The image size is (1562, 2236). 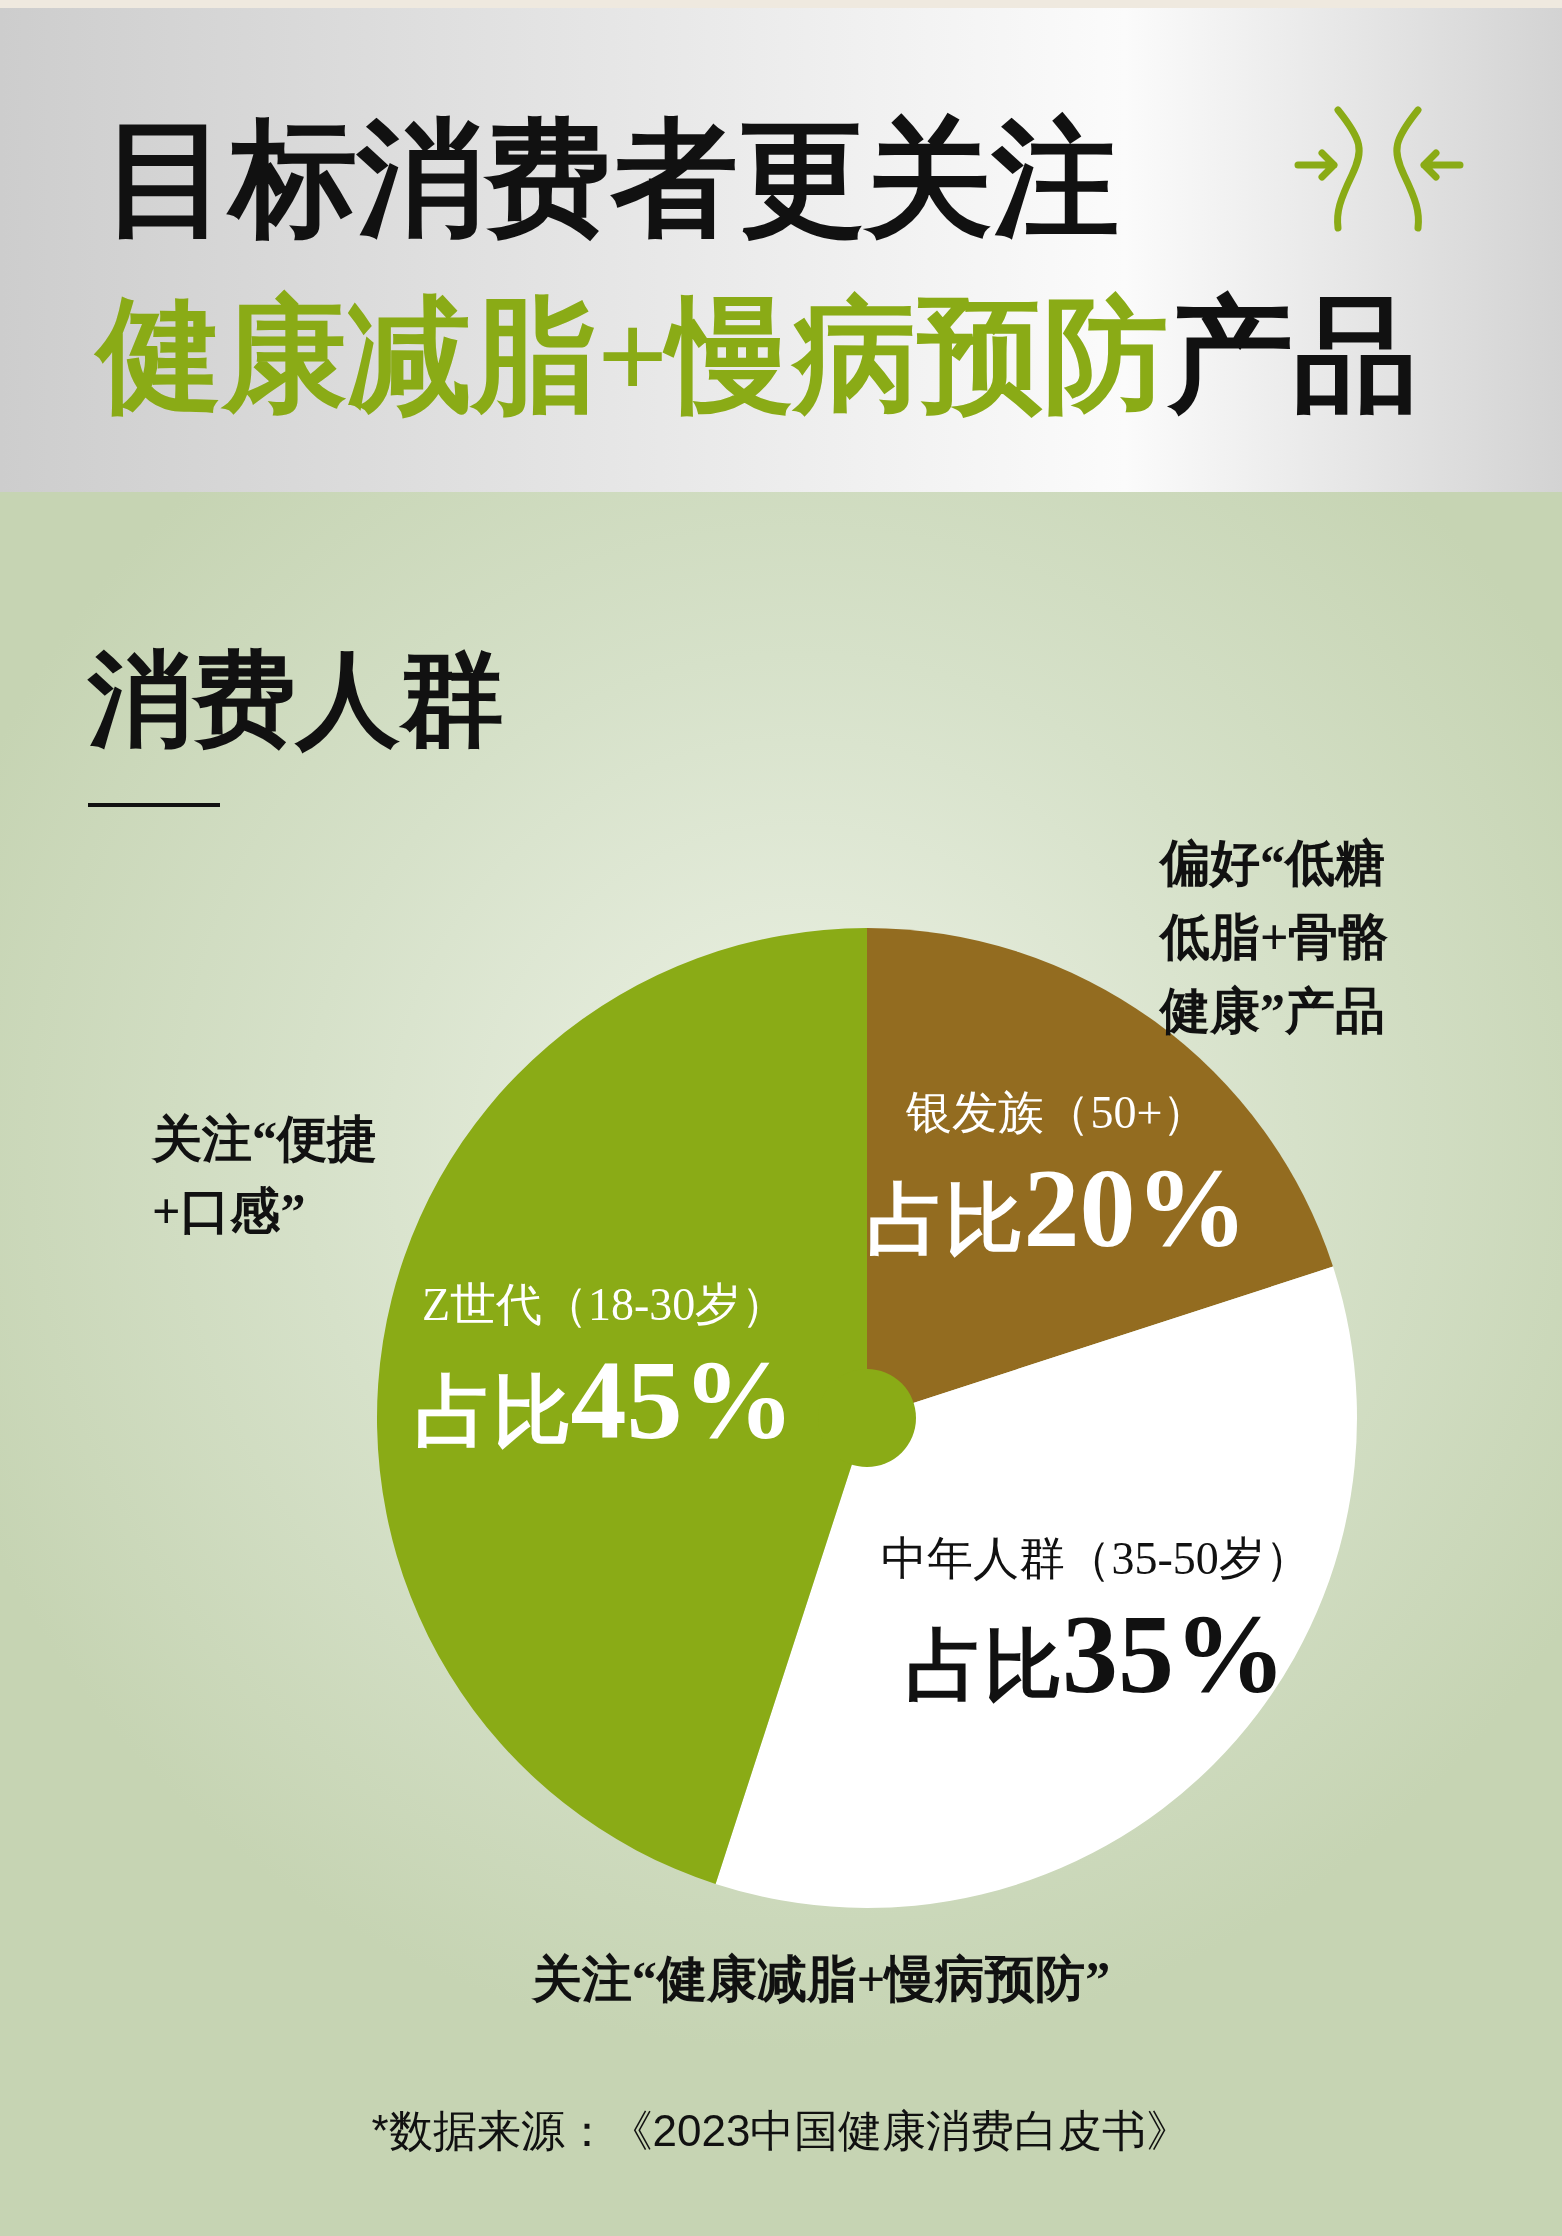 What do you see at coordinates (781, 2130) in the screenshot?
I see `text: *数据来源：《2023中国健康消费白皮书》` at bounding box center [781, 2130].